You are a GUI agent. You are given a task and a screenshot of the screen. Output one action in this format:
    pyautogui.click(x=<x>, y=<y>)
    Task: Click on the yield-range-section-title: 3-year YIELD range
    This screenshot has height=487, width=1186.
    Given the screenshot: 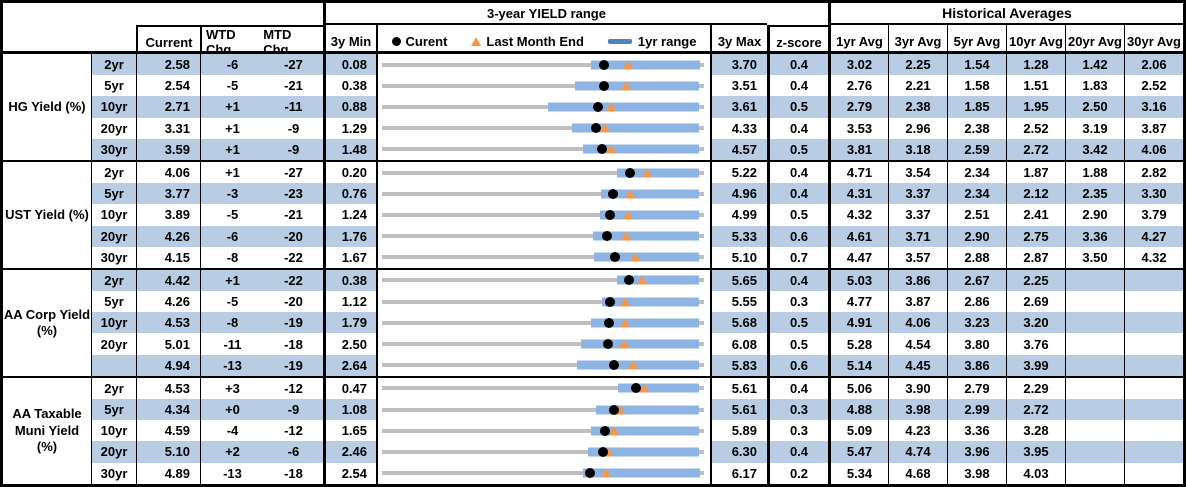 What is the action you would take?
    pyautogui.click(x=545, y=14)
    